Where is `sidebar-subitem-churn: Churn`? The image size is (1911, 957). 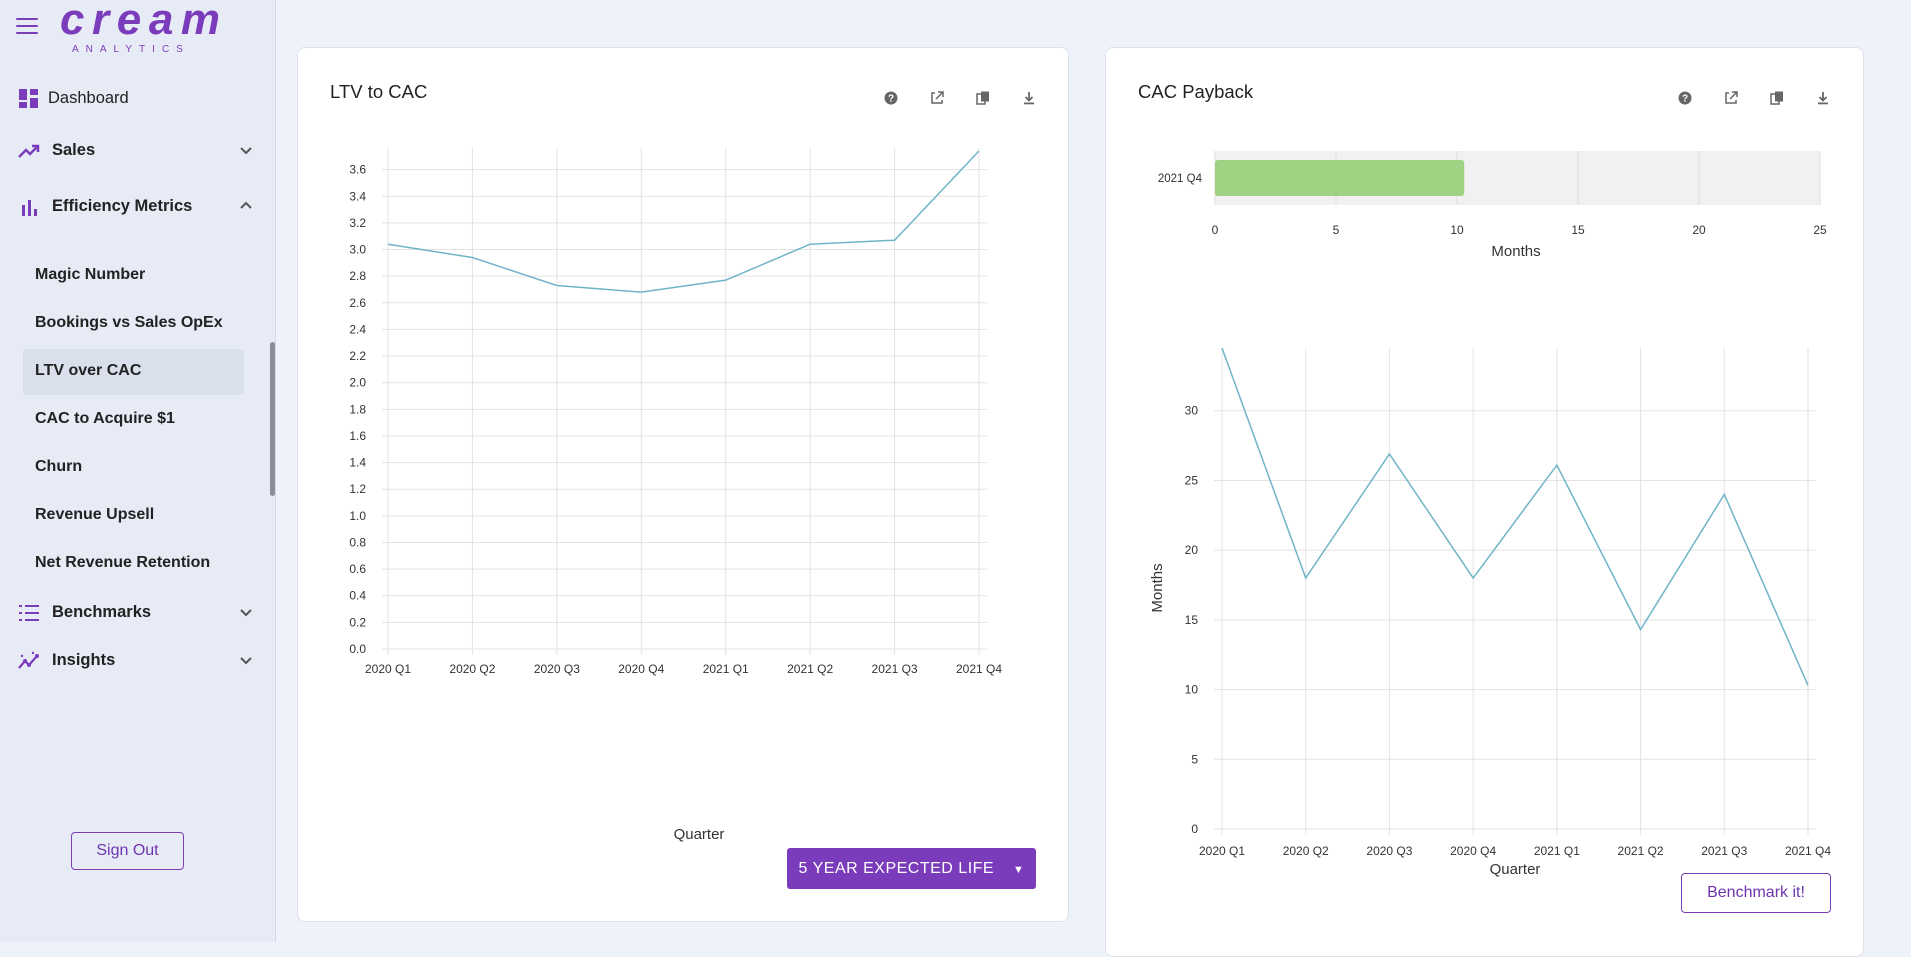 sidebar-subitem-churn: Churn is located at coordinates (133, 468).